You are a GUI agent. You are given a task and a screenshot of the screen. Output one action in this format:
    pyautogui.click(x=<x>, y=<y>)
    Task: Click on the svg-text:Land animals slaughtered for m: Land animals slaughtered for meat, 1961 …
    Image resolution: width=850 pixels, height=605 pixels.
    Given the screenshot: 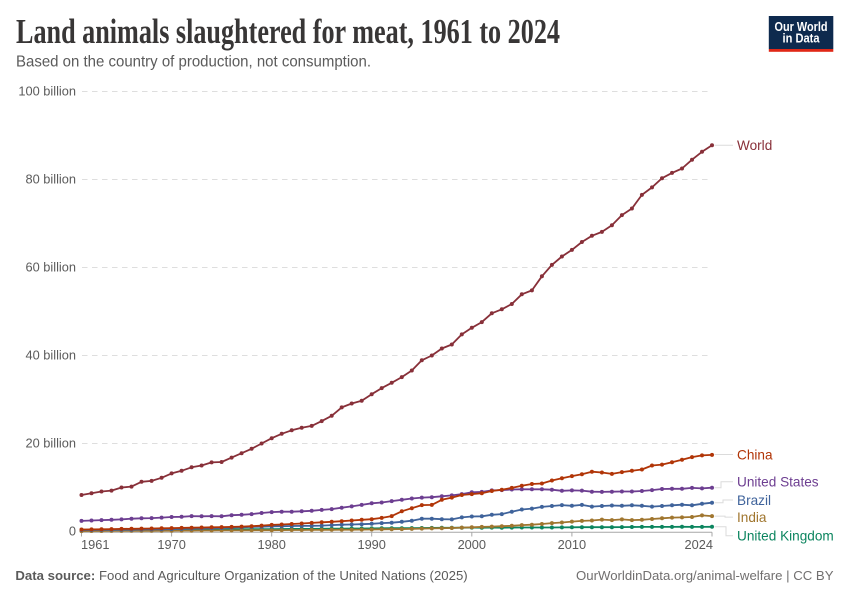 What is the action you would take?
    pyautogui.click(x=288, y=32)
    